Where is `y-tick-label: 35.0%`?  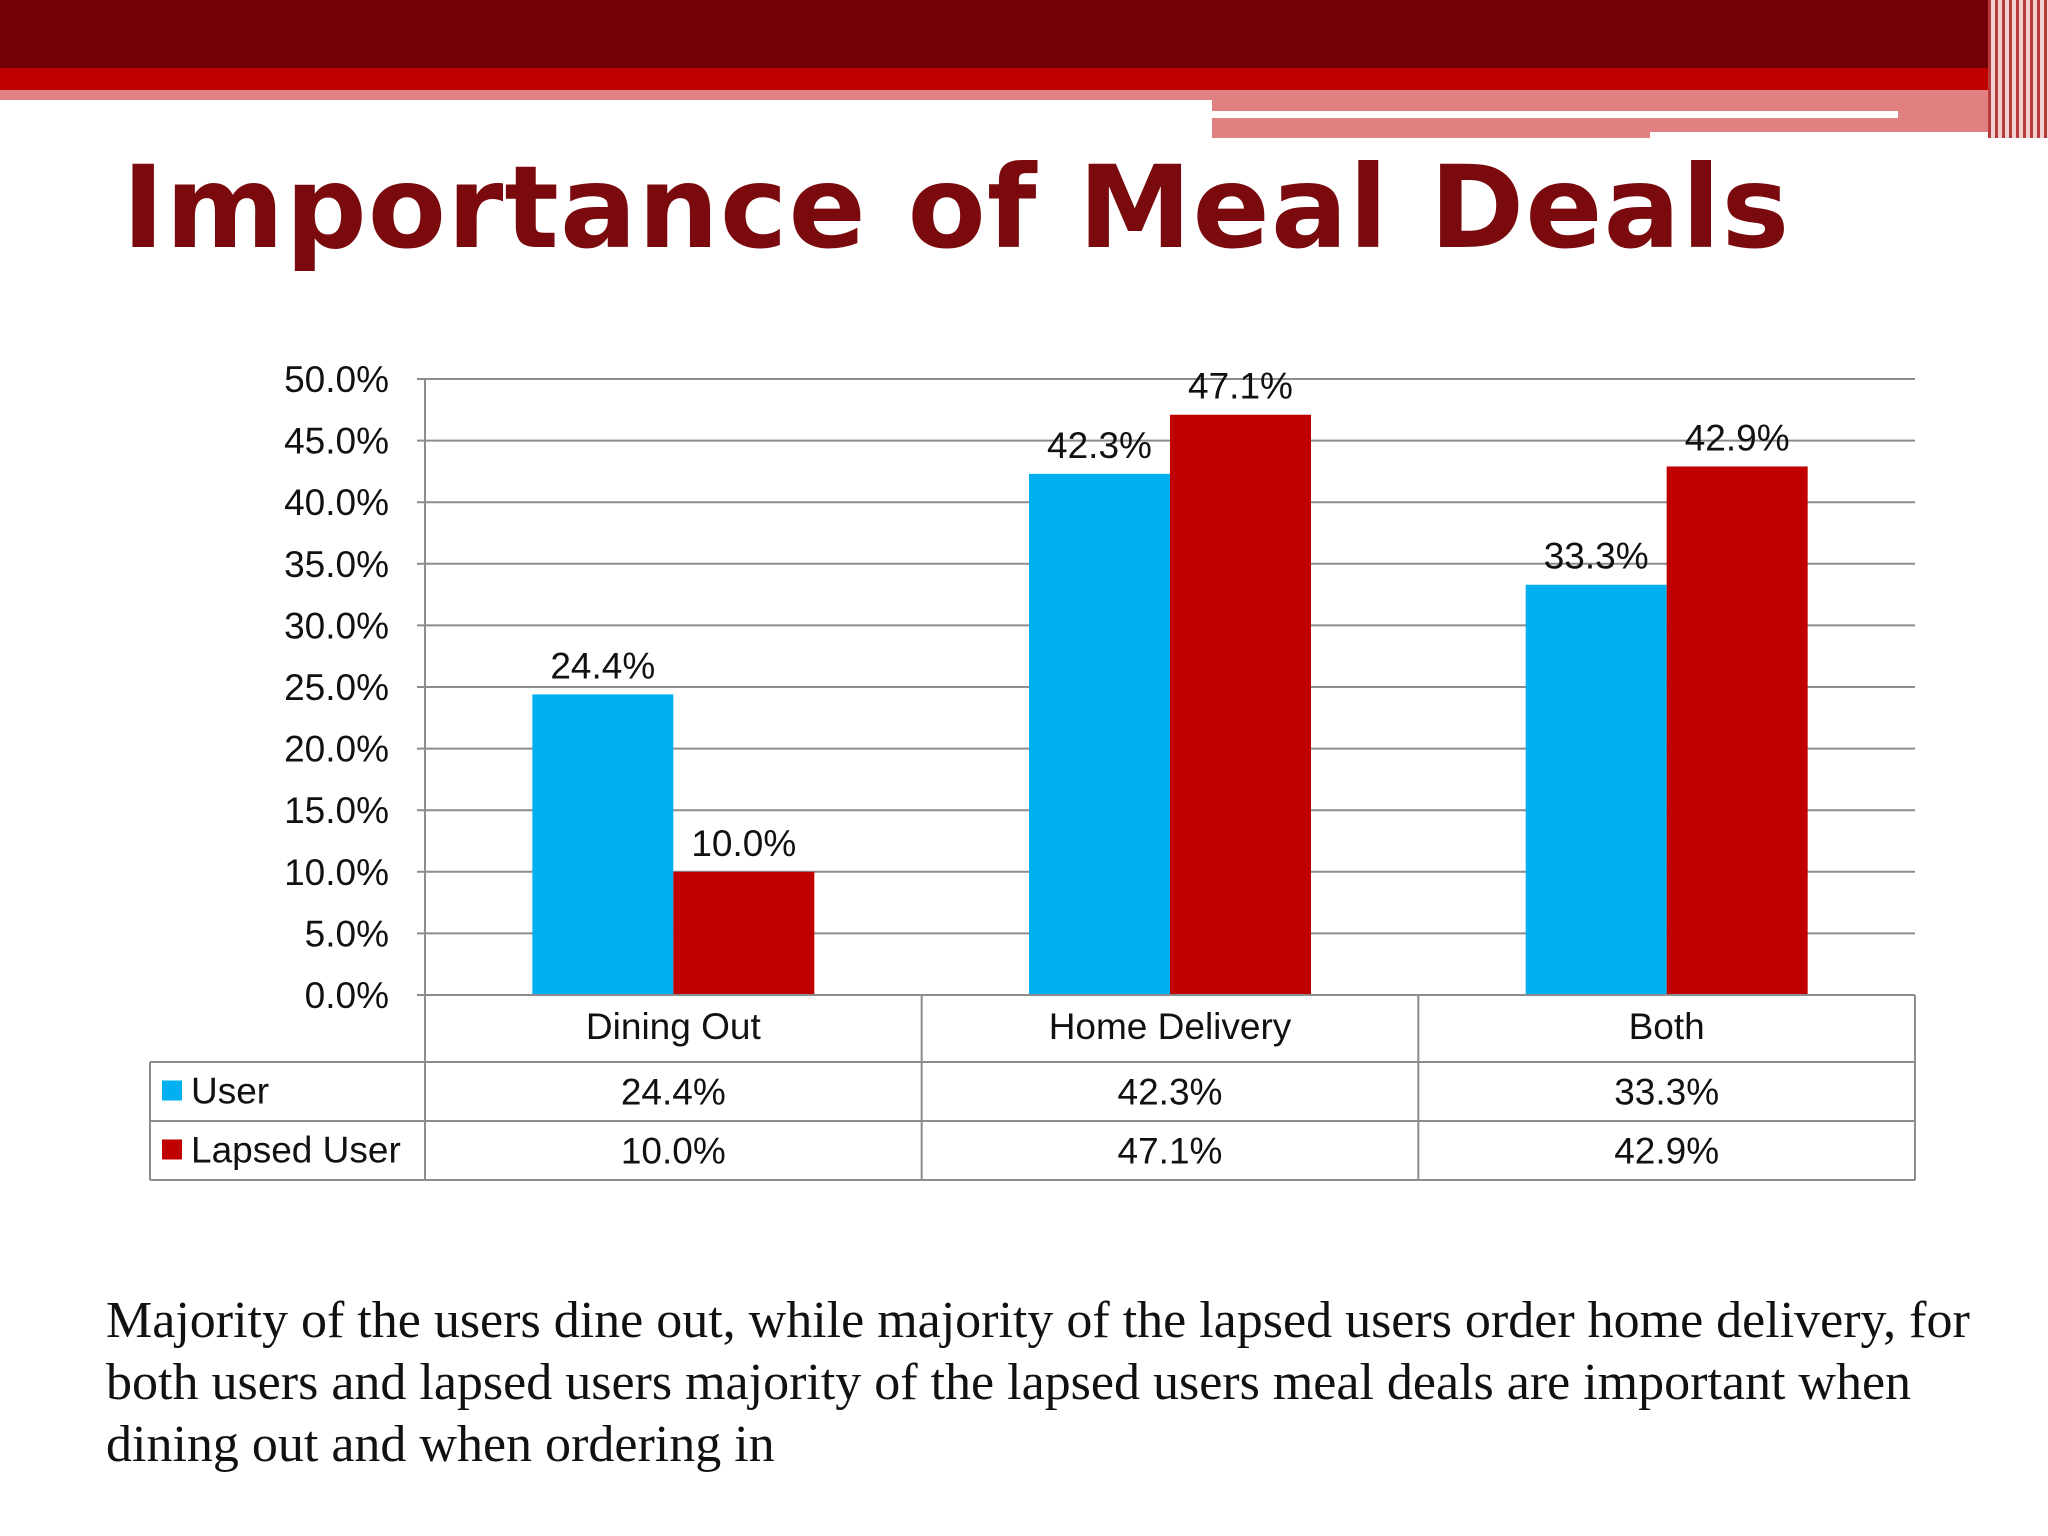 y-tick-label: 35.0% is located at coordinates (336, 564).